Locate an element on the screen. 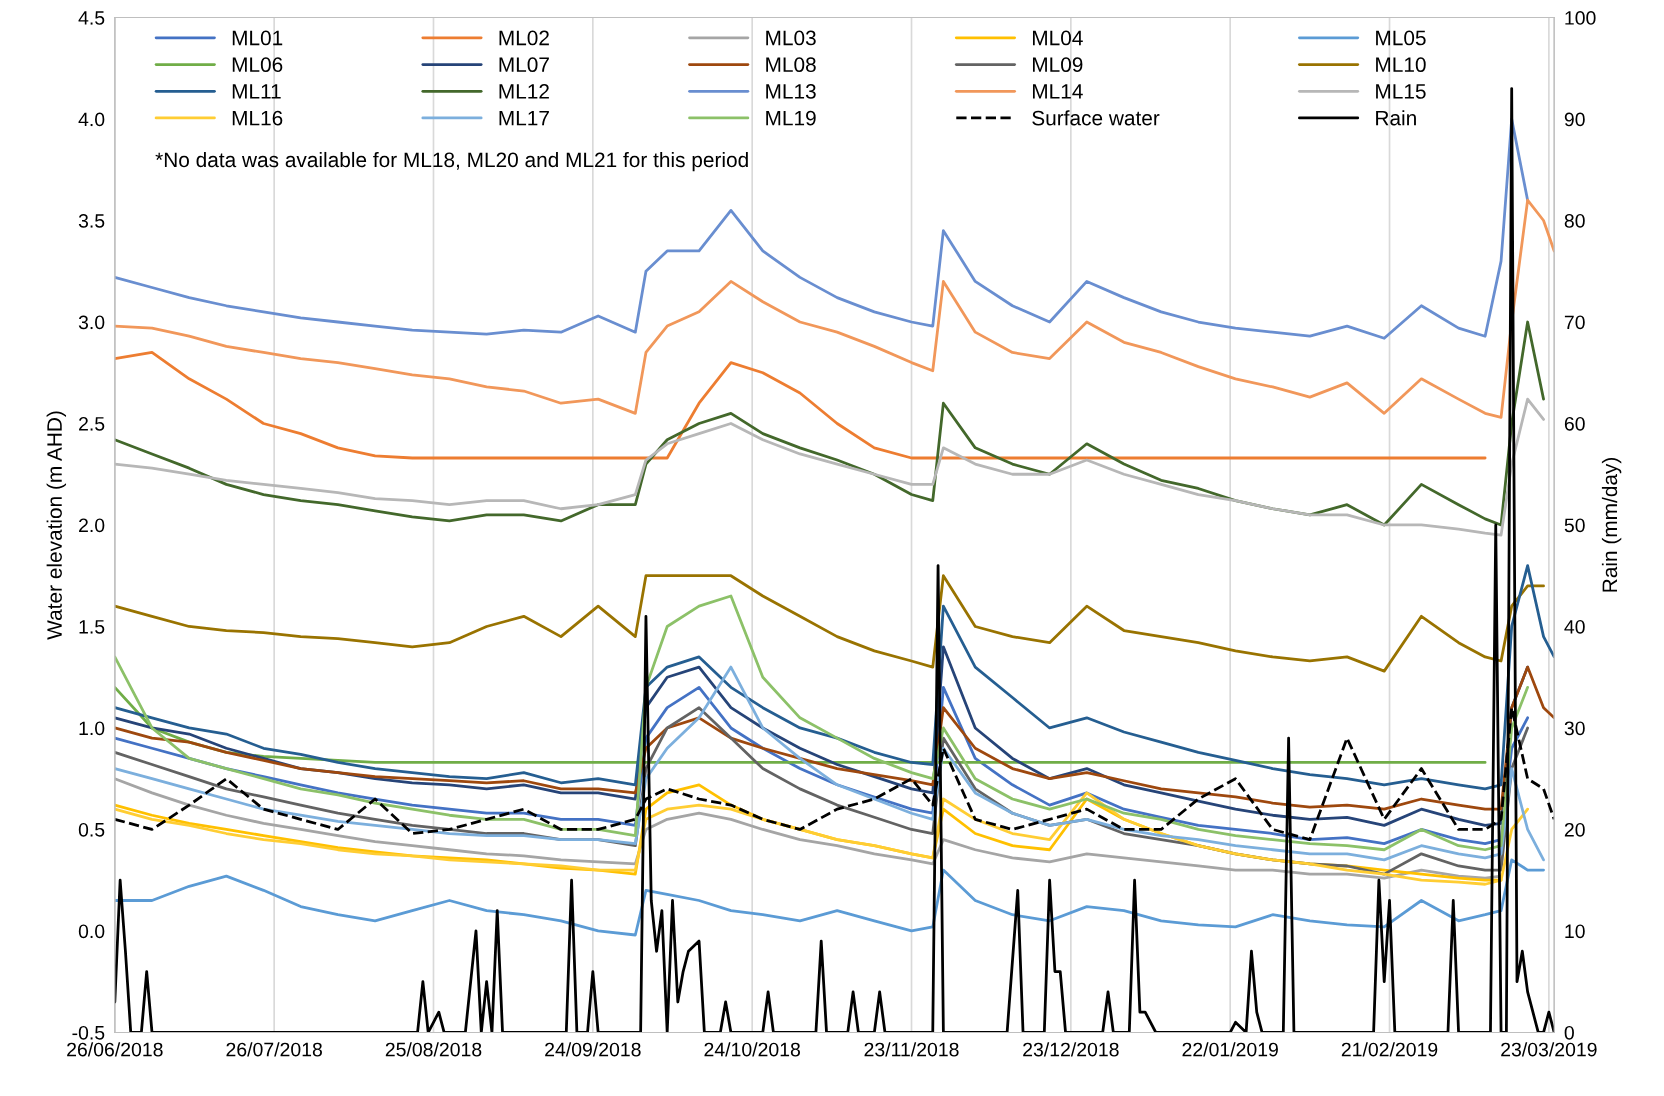 The height and width of the screenshot is (1096, 1664). y2-tick-label: 70 is located at coordinates (1574, 322).